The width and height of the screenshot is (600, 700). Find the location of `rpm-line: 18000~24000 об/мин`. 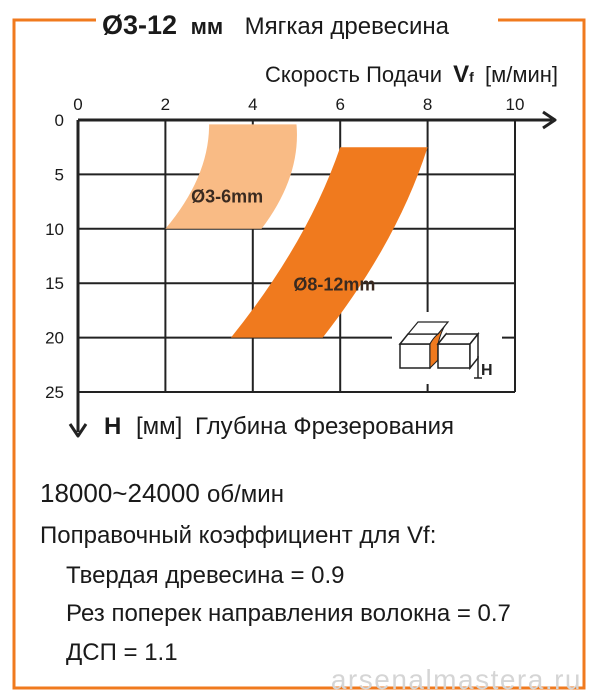

rpm-line: 18000~24000 об/мин is located at coordinates (162, 493).